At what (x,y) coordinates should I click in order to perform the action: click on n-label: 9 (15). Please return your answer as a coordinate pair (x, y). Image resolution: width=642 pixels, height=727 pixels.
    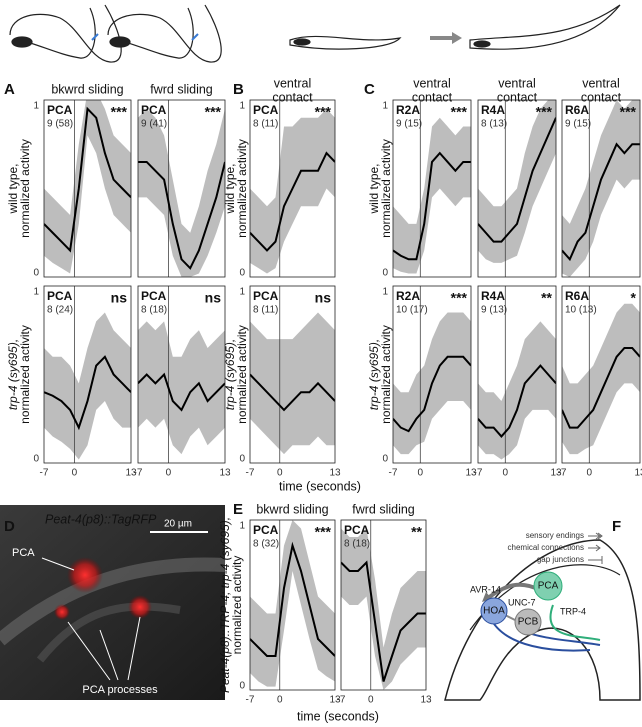
    Looking at the image, I should click on (578, 124).